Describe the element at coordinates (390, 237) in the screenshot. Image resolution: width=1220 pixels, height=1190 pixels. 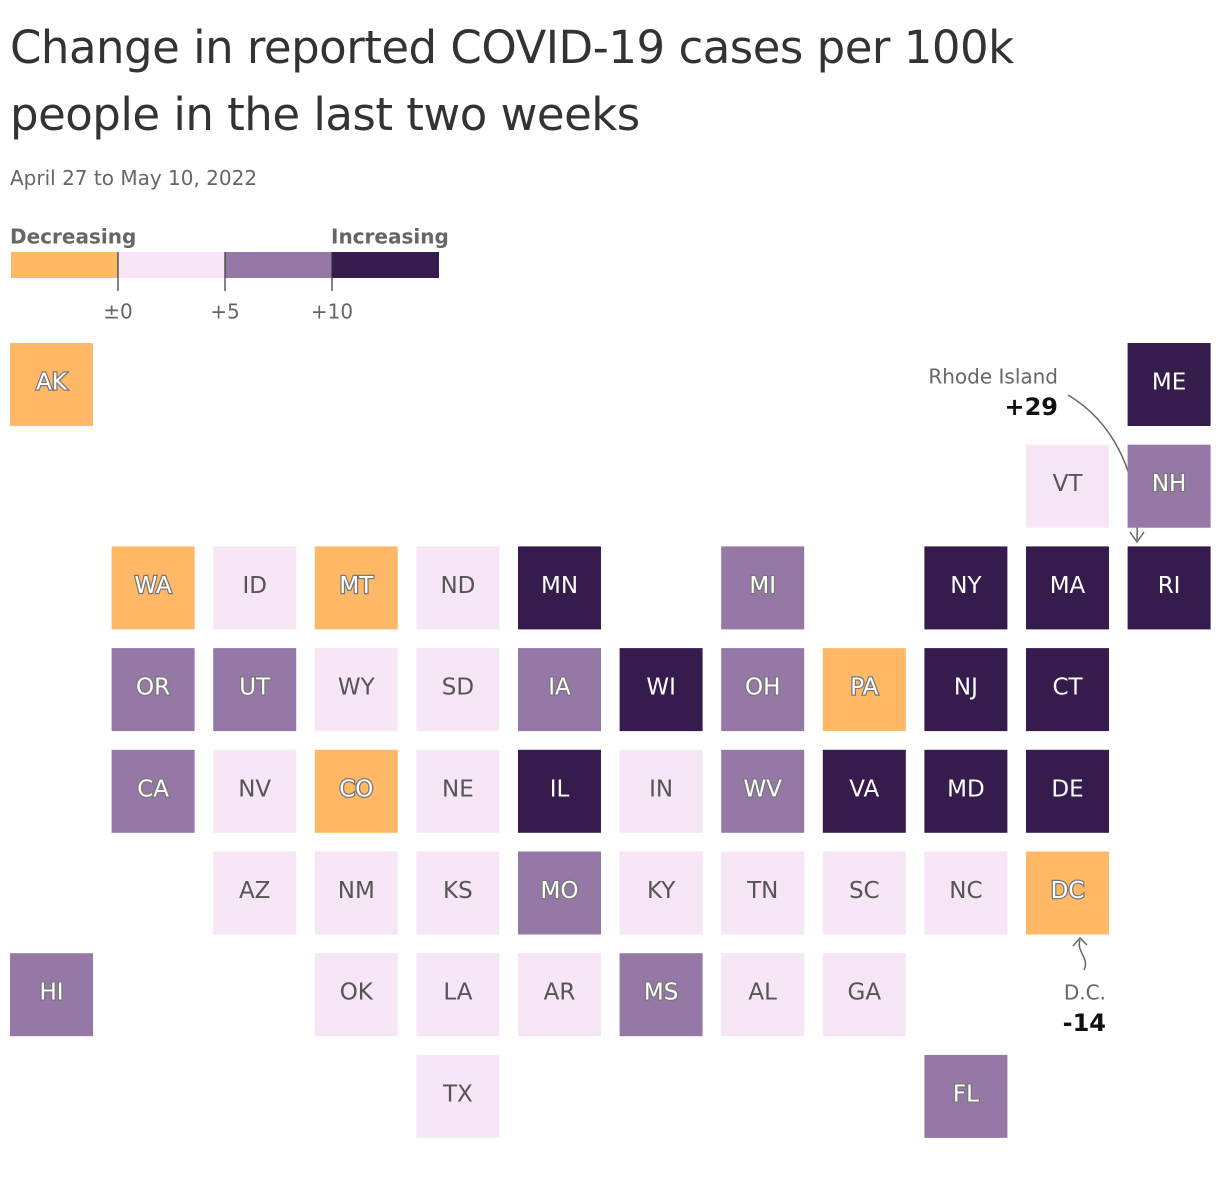
I see `legend-high-label: Increasing` at that location.